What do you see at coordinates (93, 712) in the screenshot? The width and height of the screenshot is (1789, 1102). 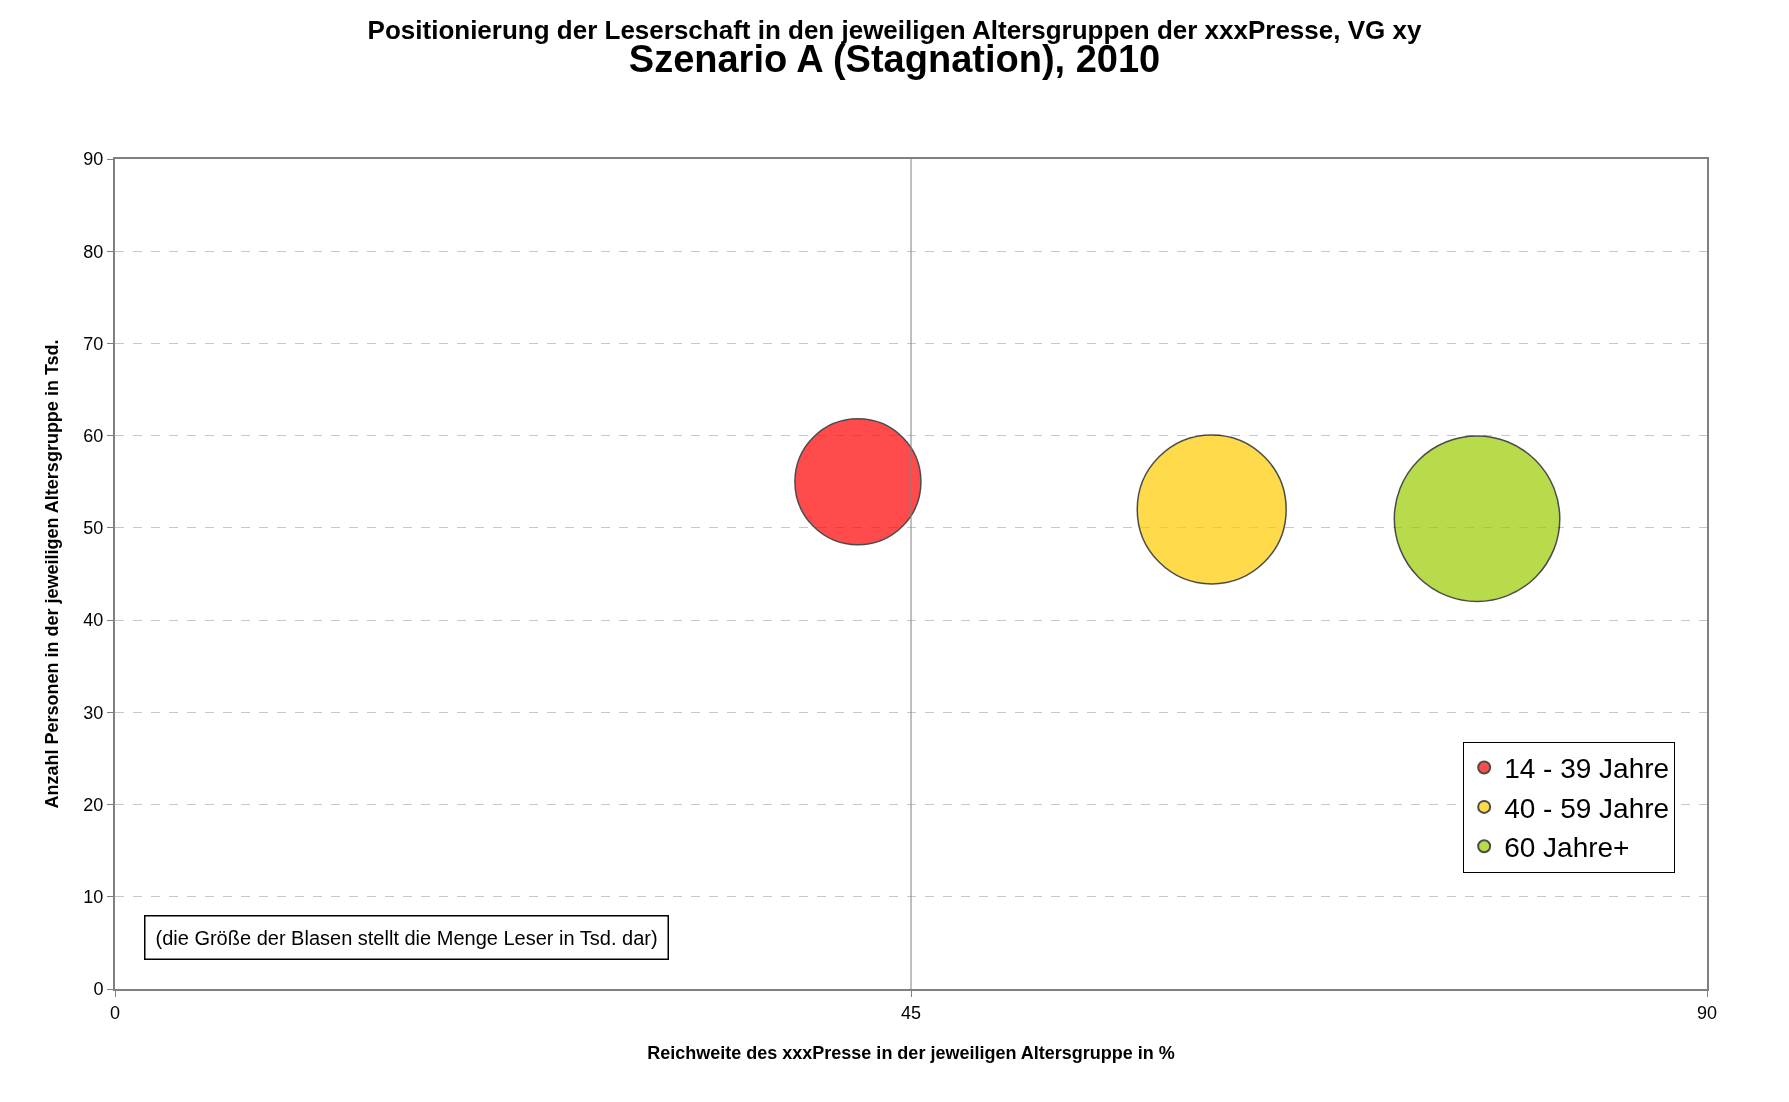 I see `y-tick-label: 30` at bounding box center [93, 712].